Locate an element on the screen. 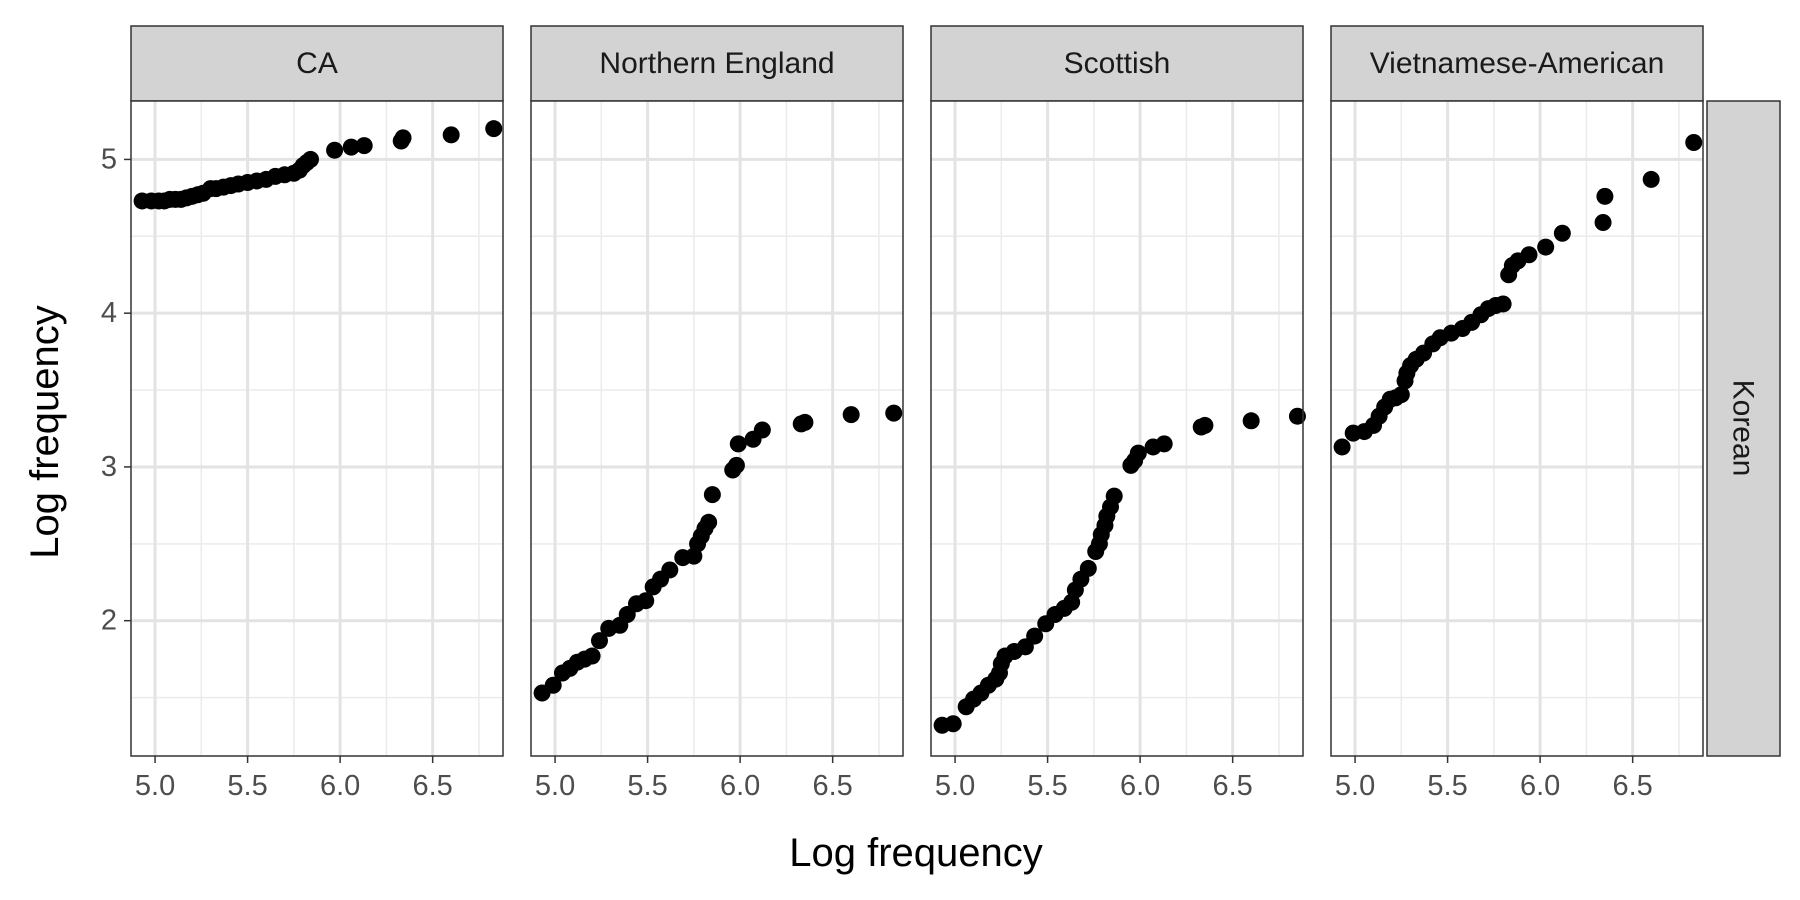 Image resolution: width=1800 pixels, height=900 pixels. row-strip-background is located at coordinates (1743, 428).